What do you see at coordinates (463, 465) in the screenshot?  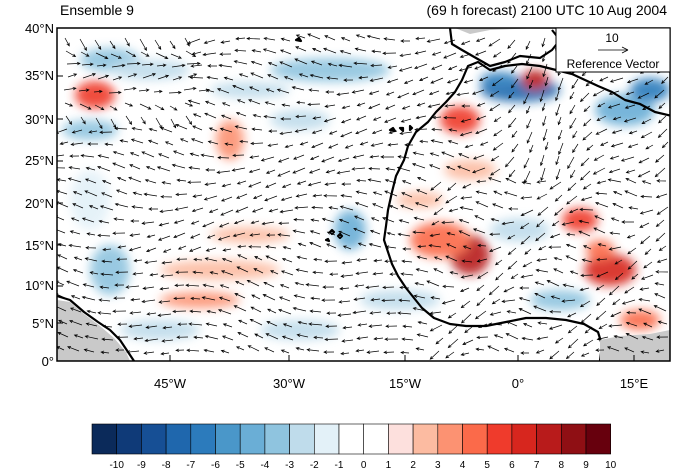 I see `colorbar-label: 4` at bounding box center [463, 465].